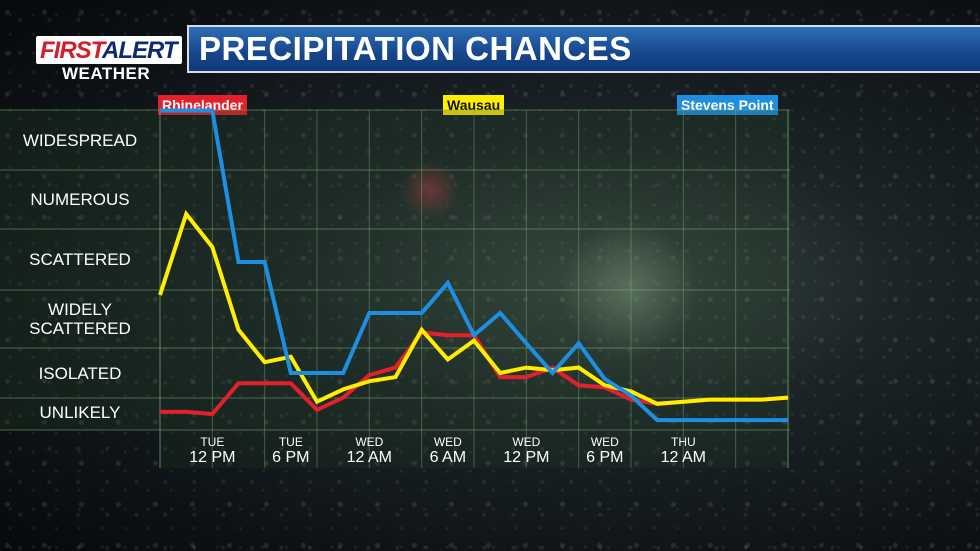 Image resolution: width=980 pixels, height=551 pixels. I want to click on x-tick-label: TUE 6 PM, so click(291, 451).